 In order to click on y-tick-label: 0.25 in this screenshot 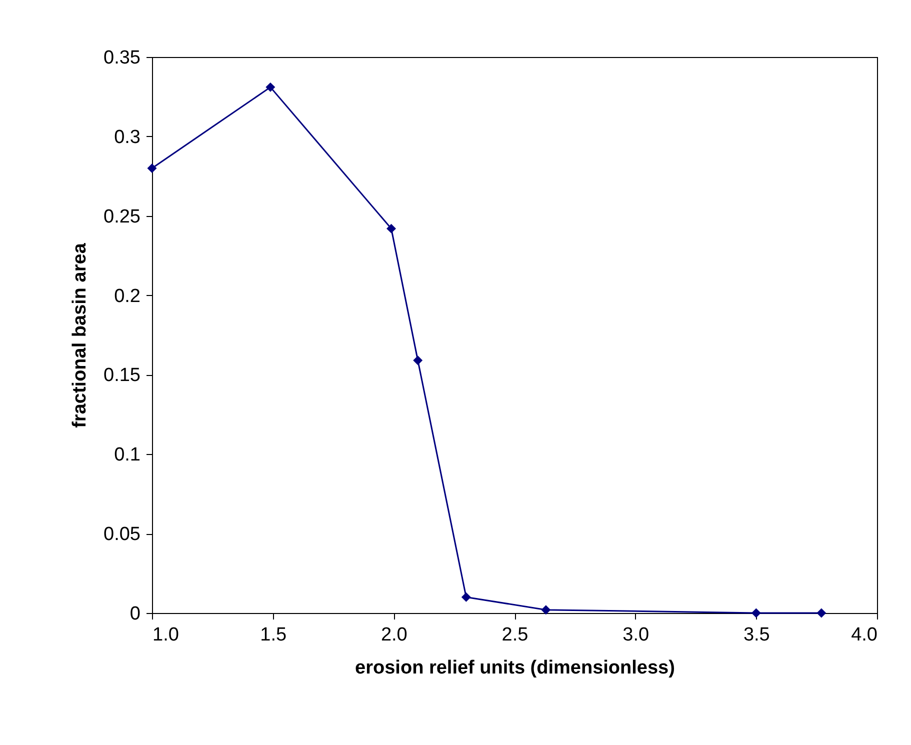, I will do `click(122, 217)`.